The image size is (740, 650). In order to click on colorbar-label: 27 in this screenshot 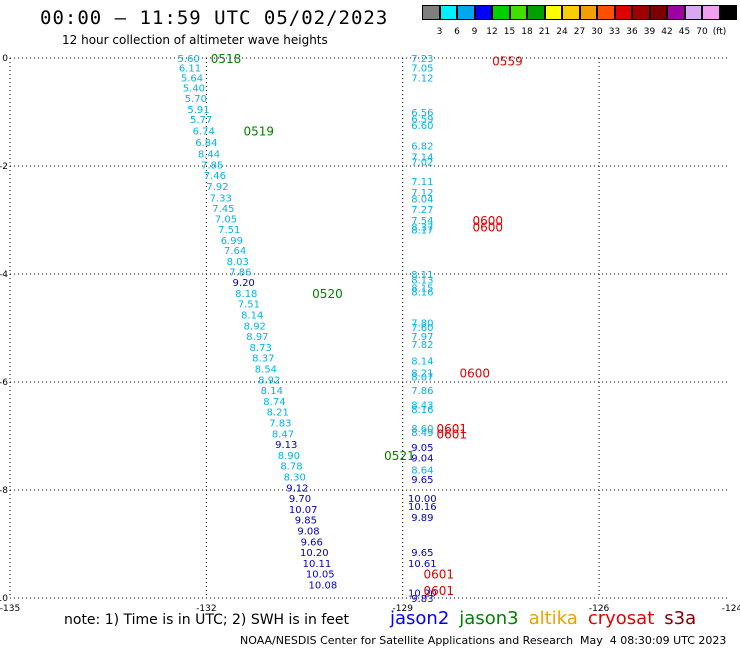, I will do `click(579, 32)`.